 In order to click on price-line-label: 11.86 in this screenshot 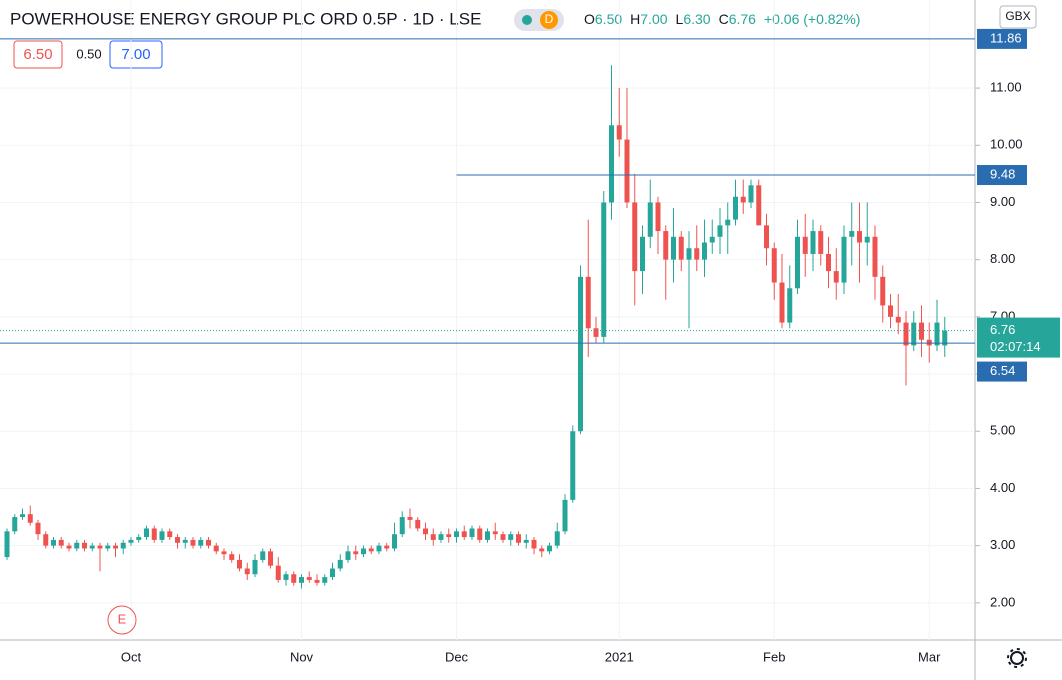, I will do `click(1006, 37)`.